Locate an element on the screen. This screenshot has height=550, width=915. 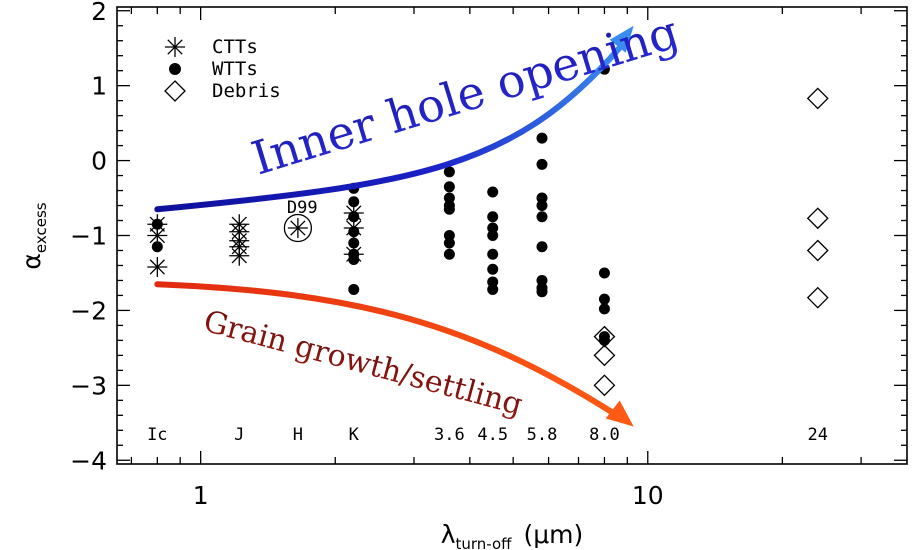
y-axis-label: αexcess is located at coordinates (33, 235).